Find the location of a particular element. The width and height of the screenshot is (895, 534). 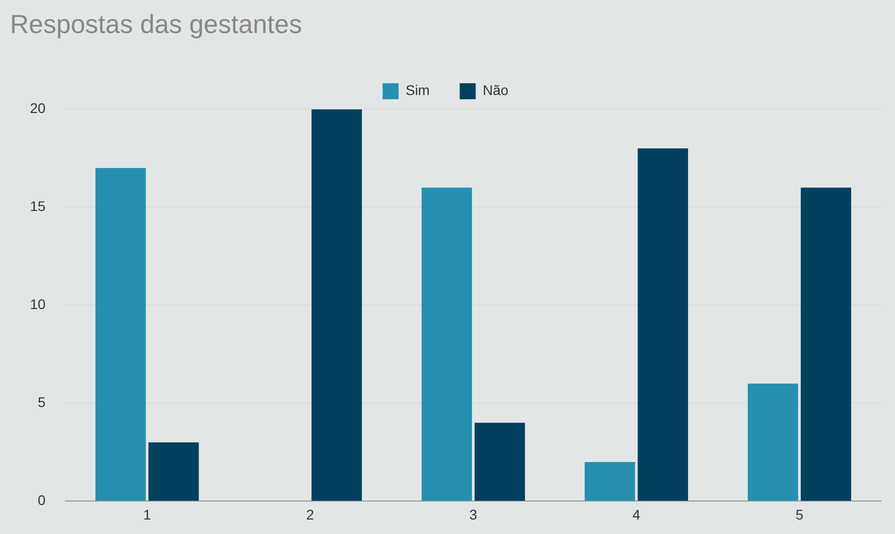

legend-label: Não is located at coordinates (495, 90).